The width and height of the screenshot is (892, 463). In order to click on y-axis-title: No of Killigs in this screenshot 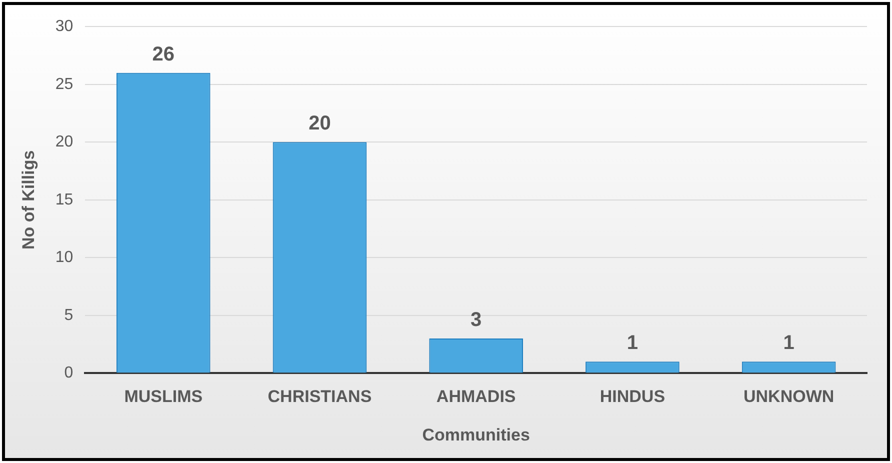, I will do `click(28, 200)`.